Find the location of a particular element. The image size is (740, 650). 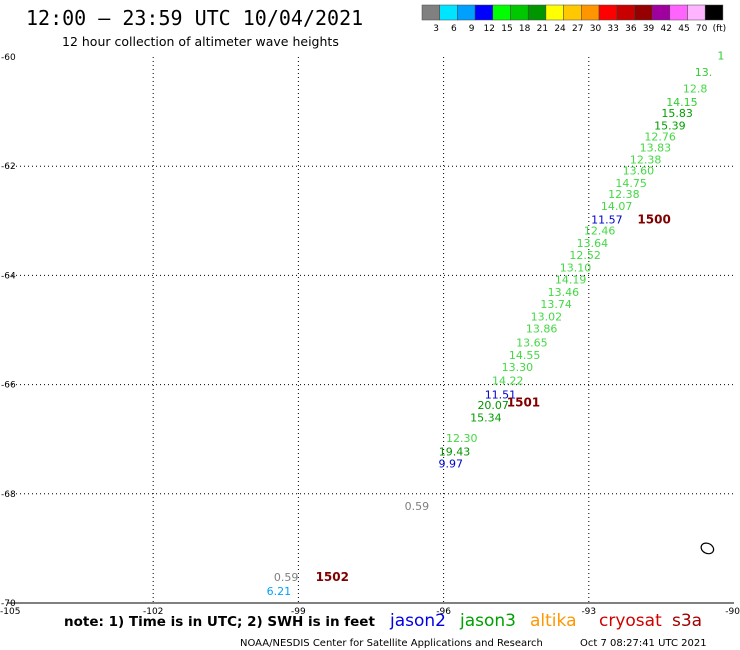

wave-height-point: 13.86 is located at coordinates (542, 329).